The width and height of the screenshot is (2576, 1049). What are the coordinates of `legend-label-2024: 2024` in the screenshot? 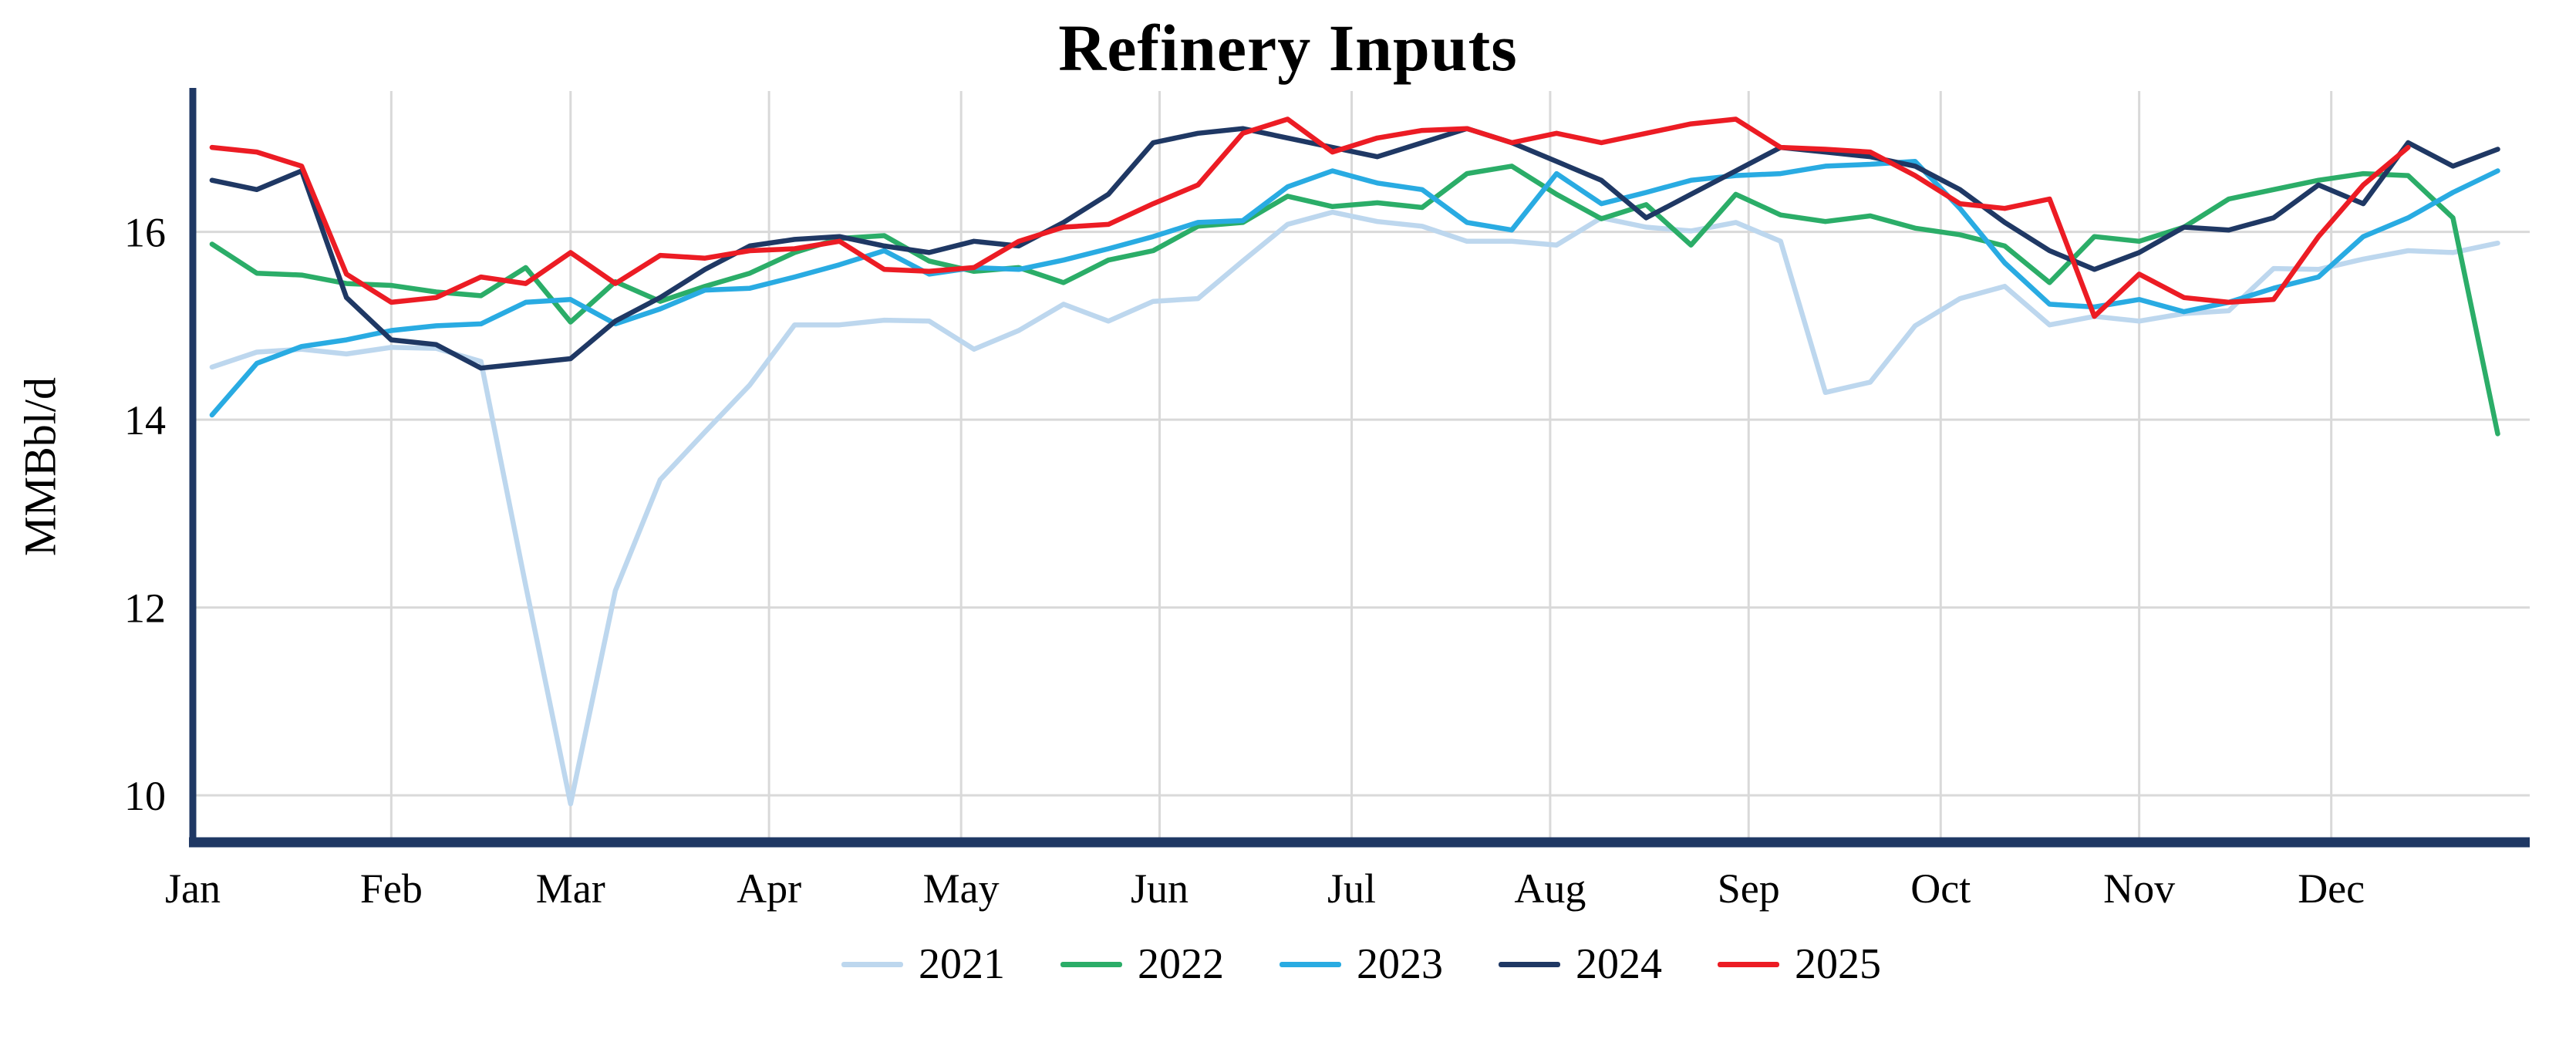 It's located at (1619, 964).